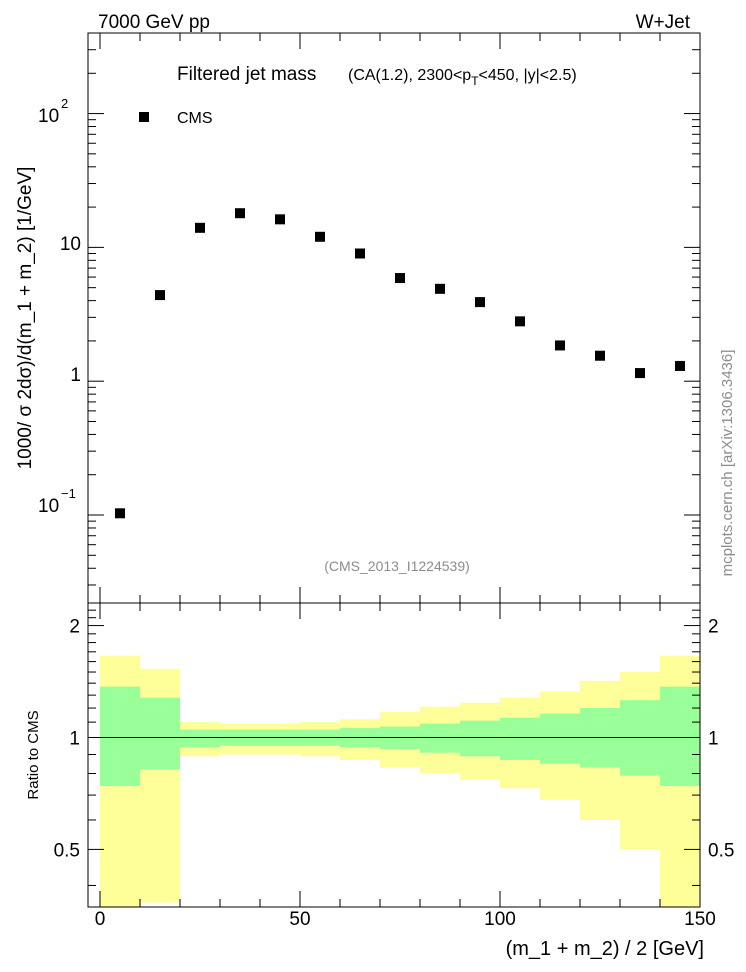 The image size is (746, 972). Describe the element at coordinates (246, 74) in the screenshot. I see `chart-title: Filtered jet mass` at that location.